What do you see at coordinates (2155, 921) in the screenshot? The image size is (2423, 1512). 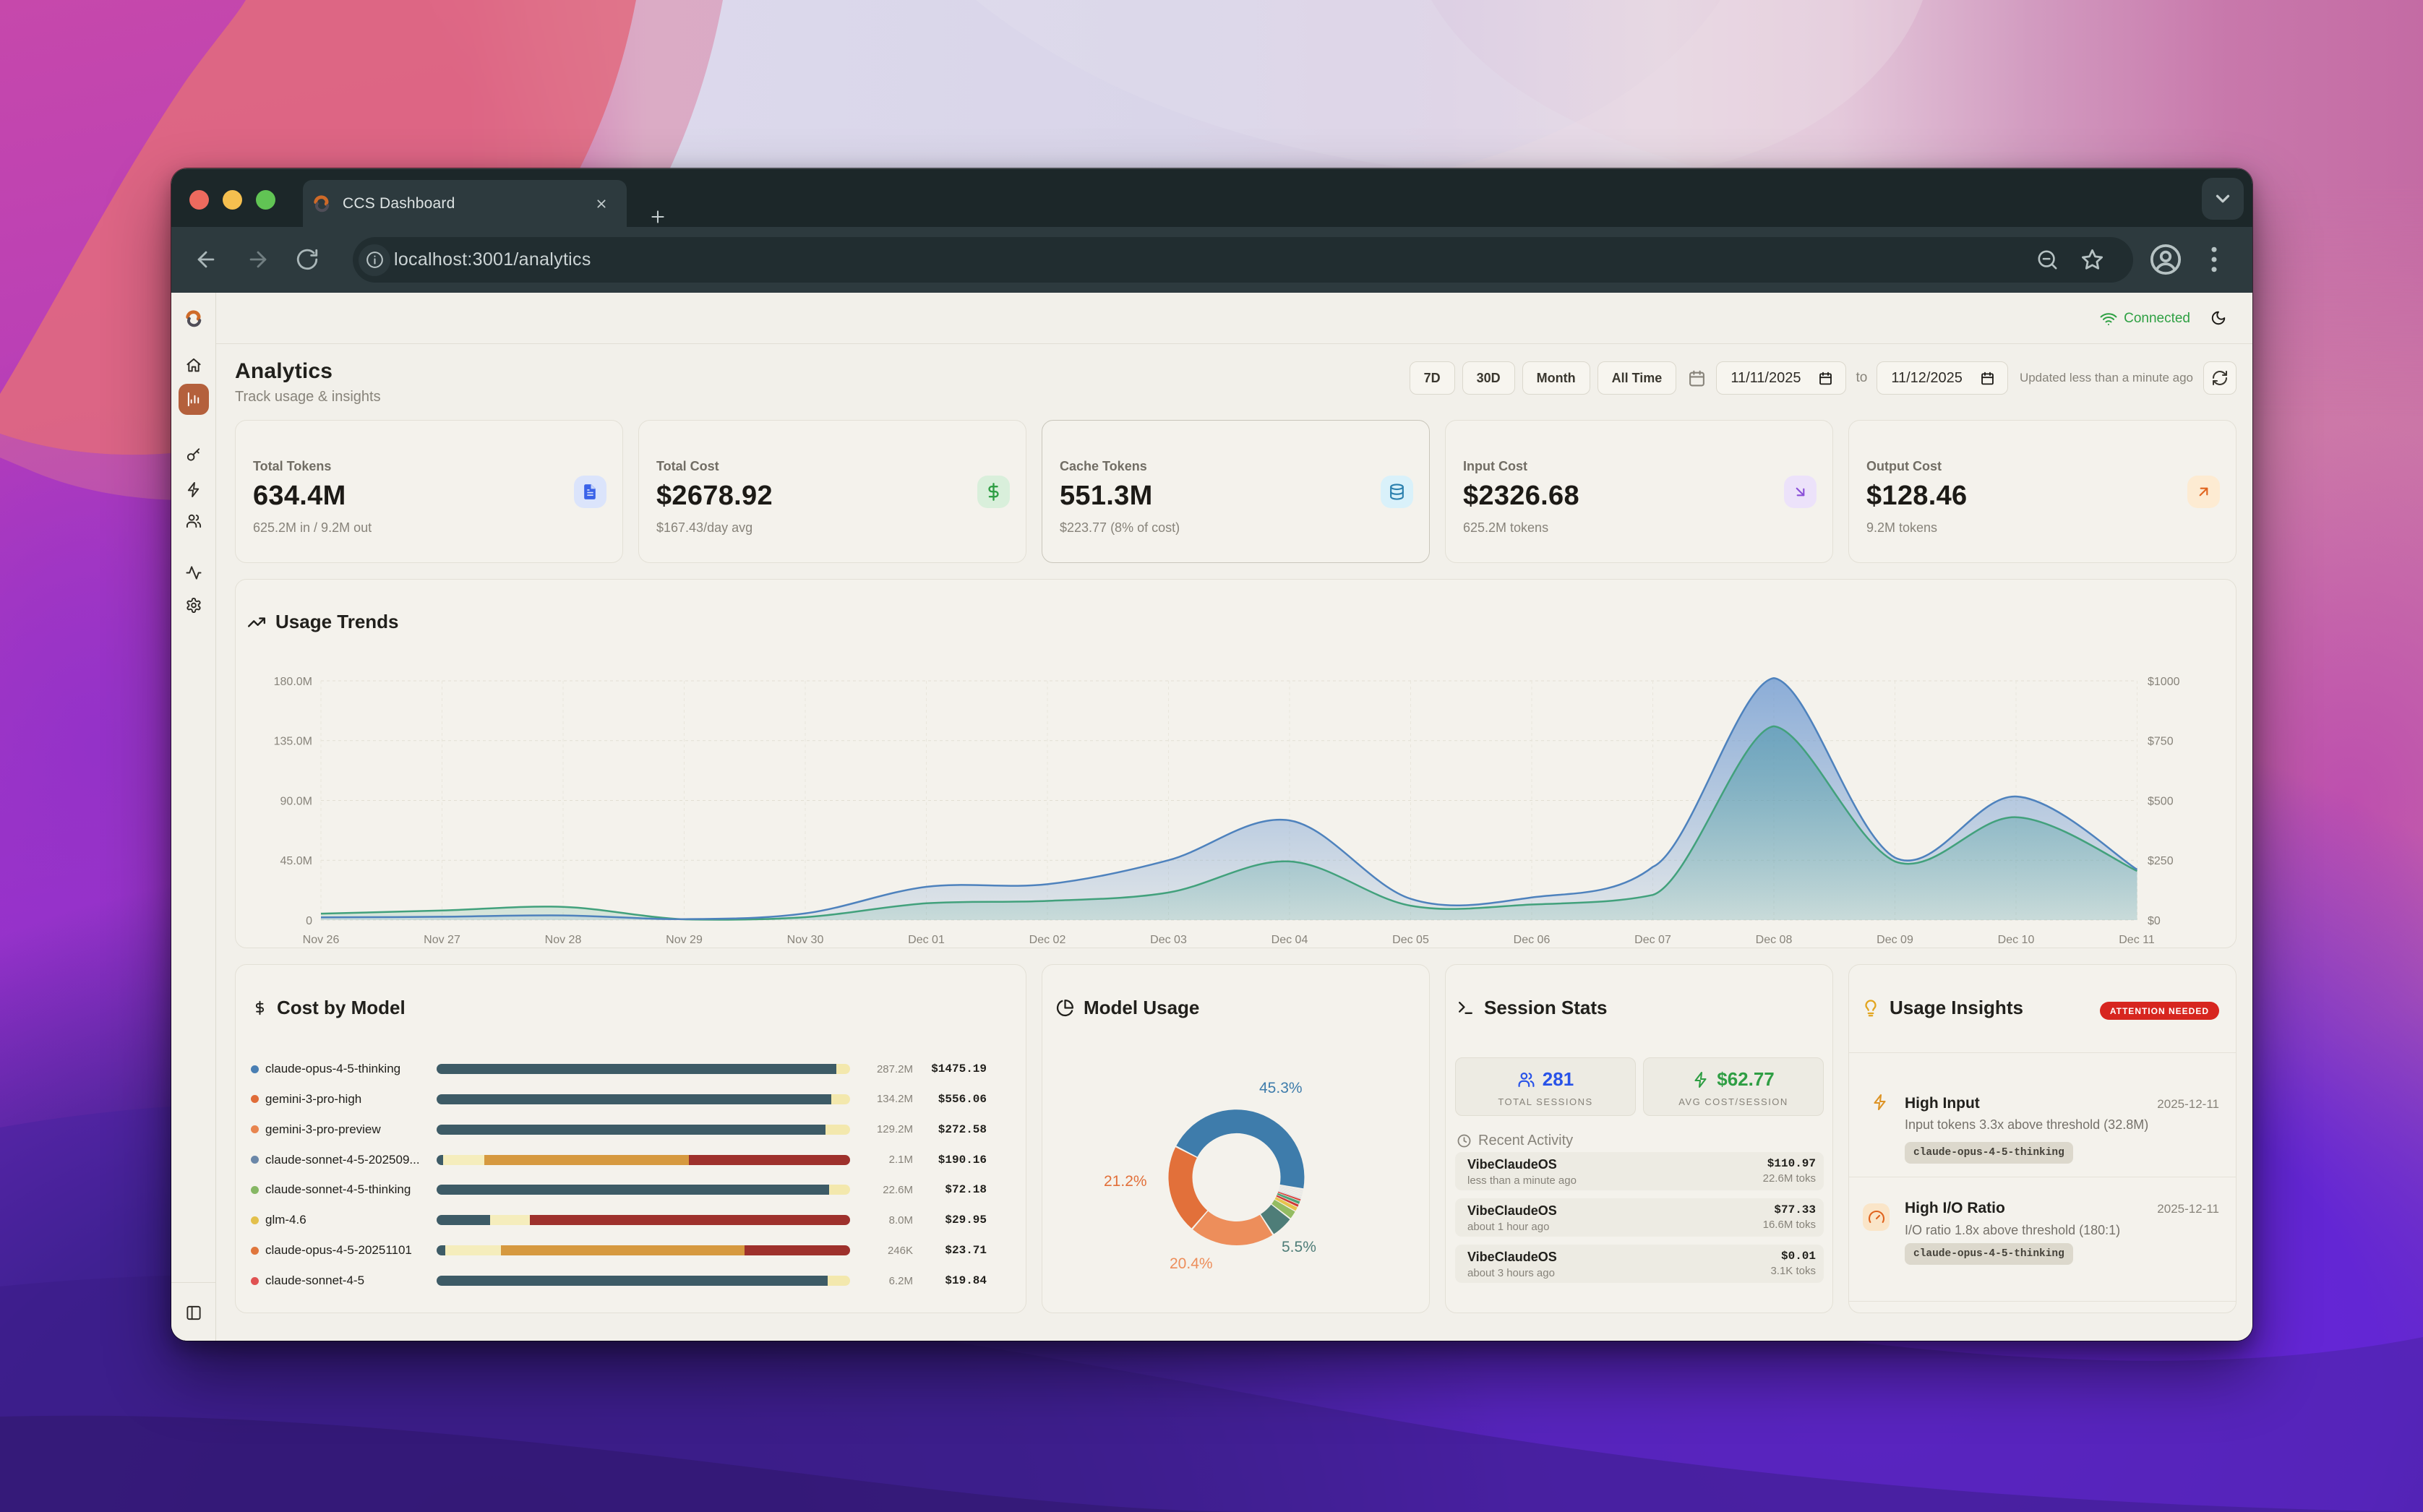 I see `svg-text: $0` at bounding box center [2155, 921].